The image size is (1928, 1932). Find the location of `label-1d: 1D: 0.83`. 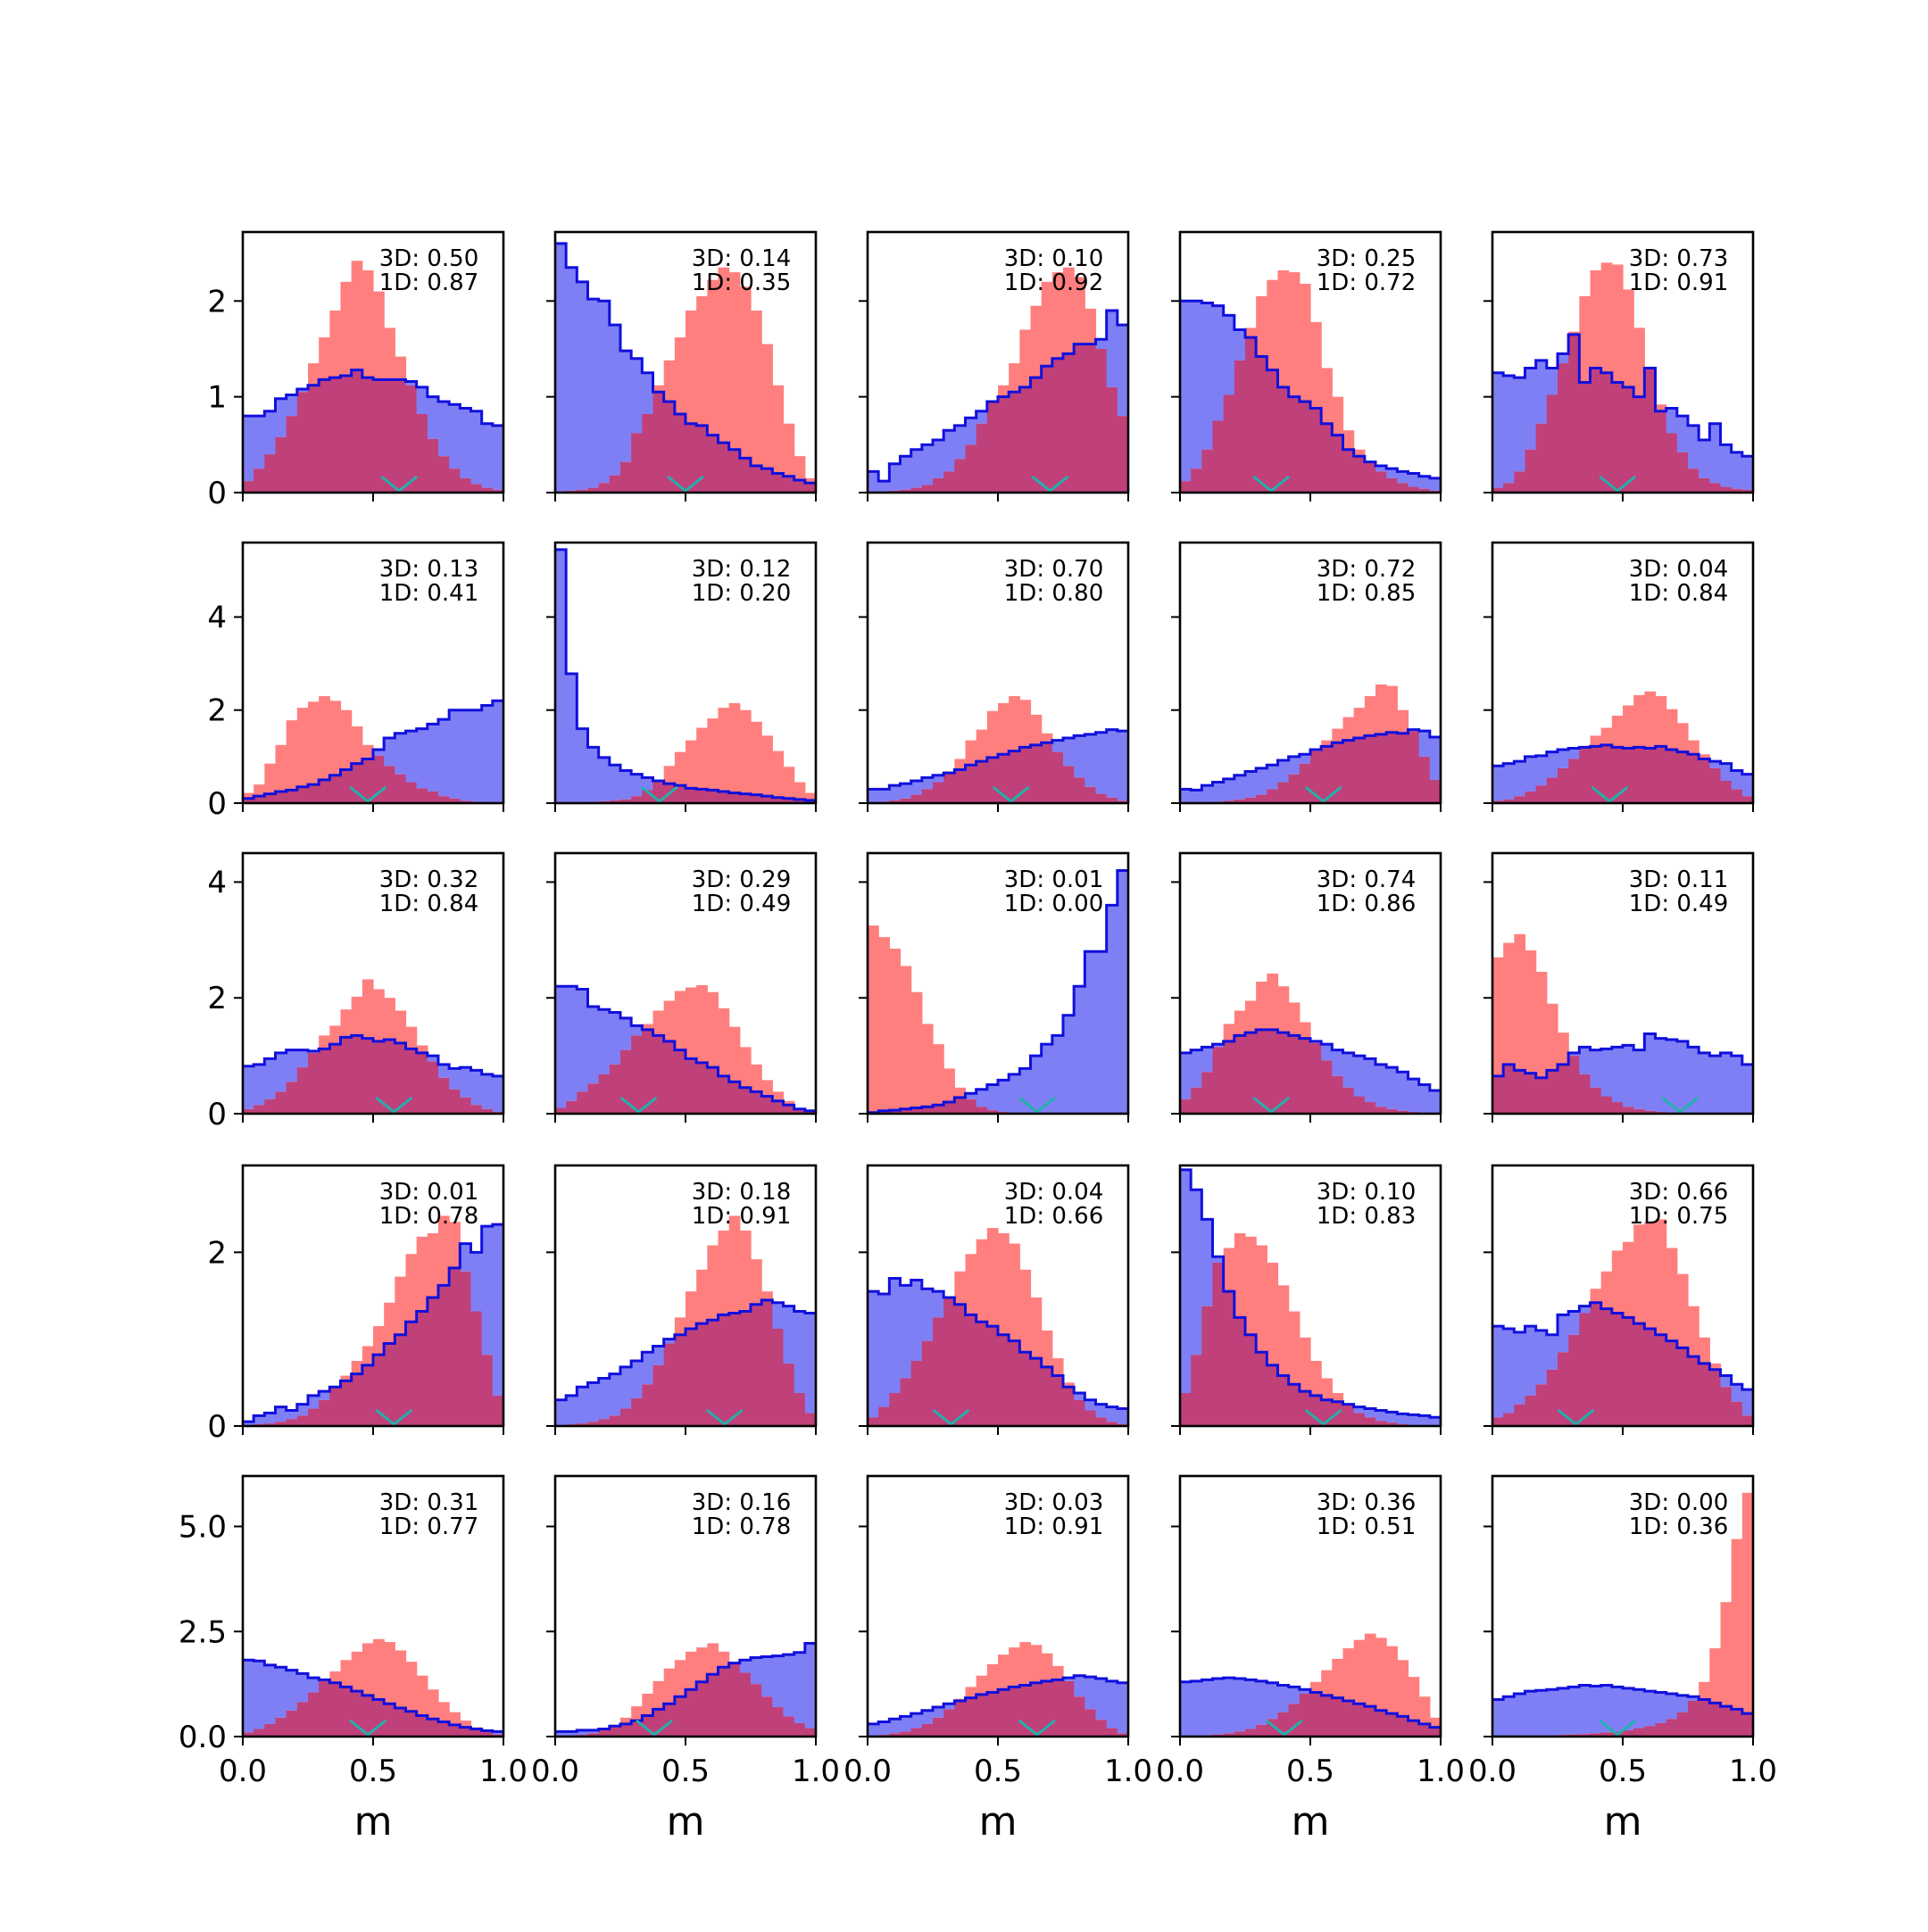

label-1d: 1D: 0.83 is located at coordinates (1366, 1216).